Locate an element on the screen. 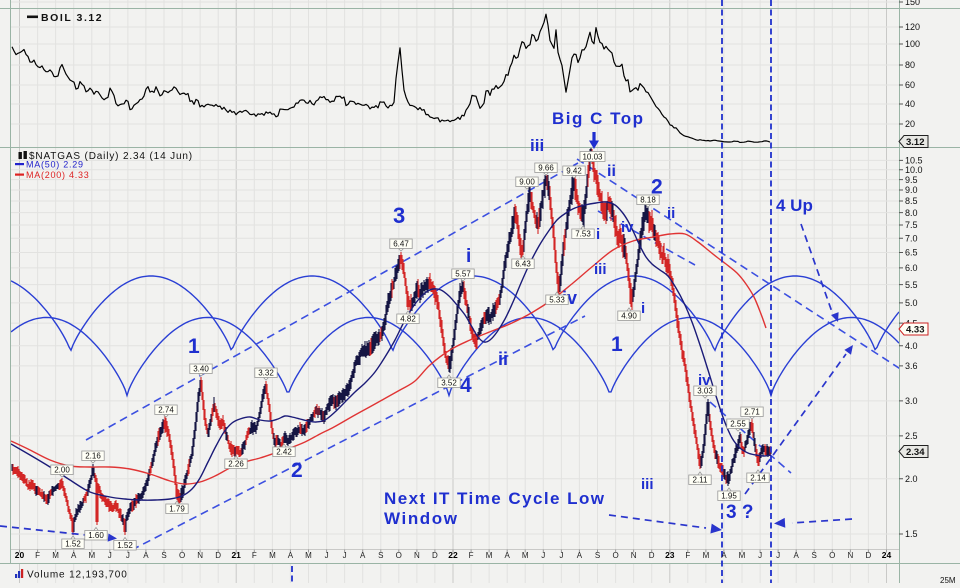 This screenshot has width=960, height=588. svg-text: BOIL 3.12 is located at coordinates (72, 18).